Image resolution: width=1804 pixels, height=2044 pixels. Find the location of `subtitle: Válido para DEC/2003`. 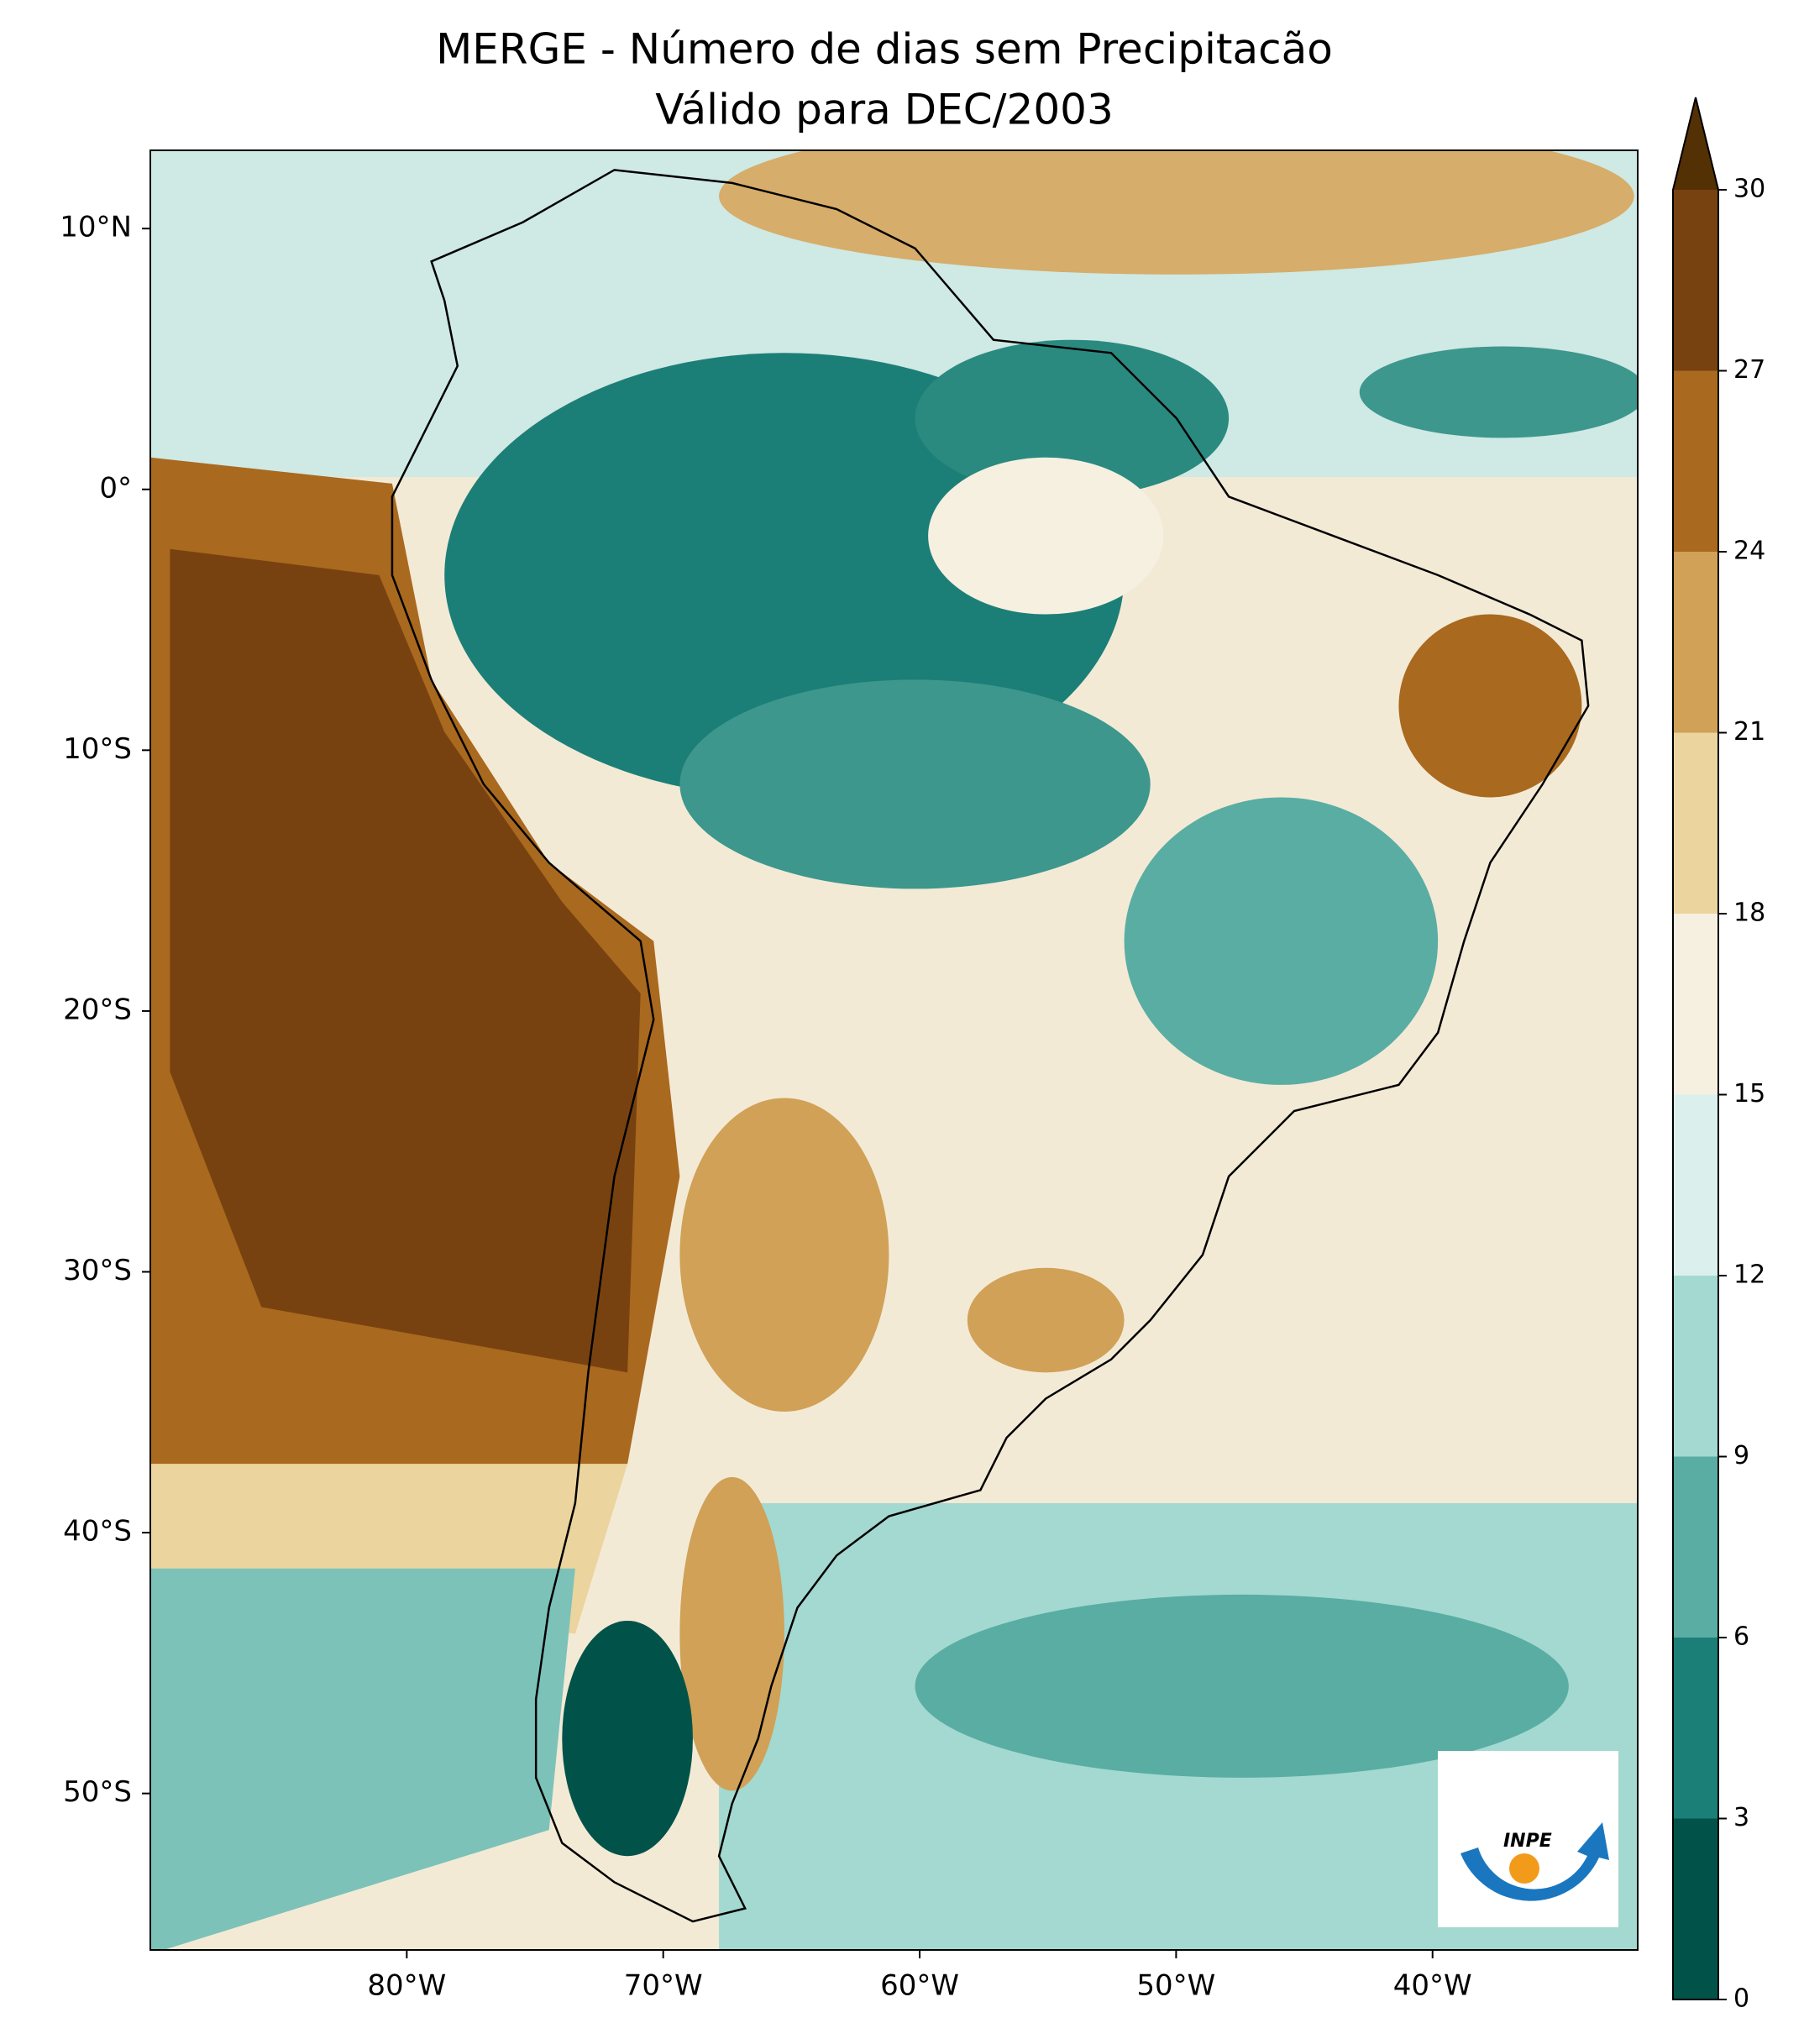

subtitle: Válido para DEC/2003 is located at coordinates (884, 110).